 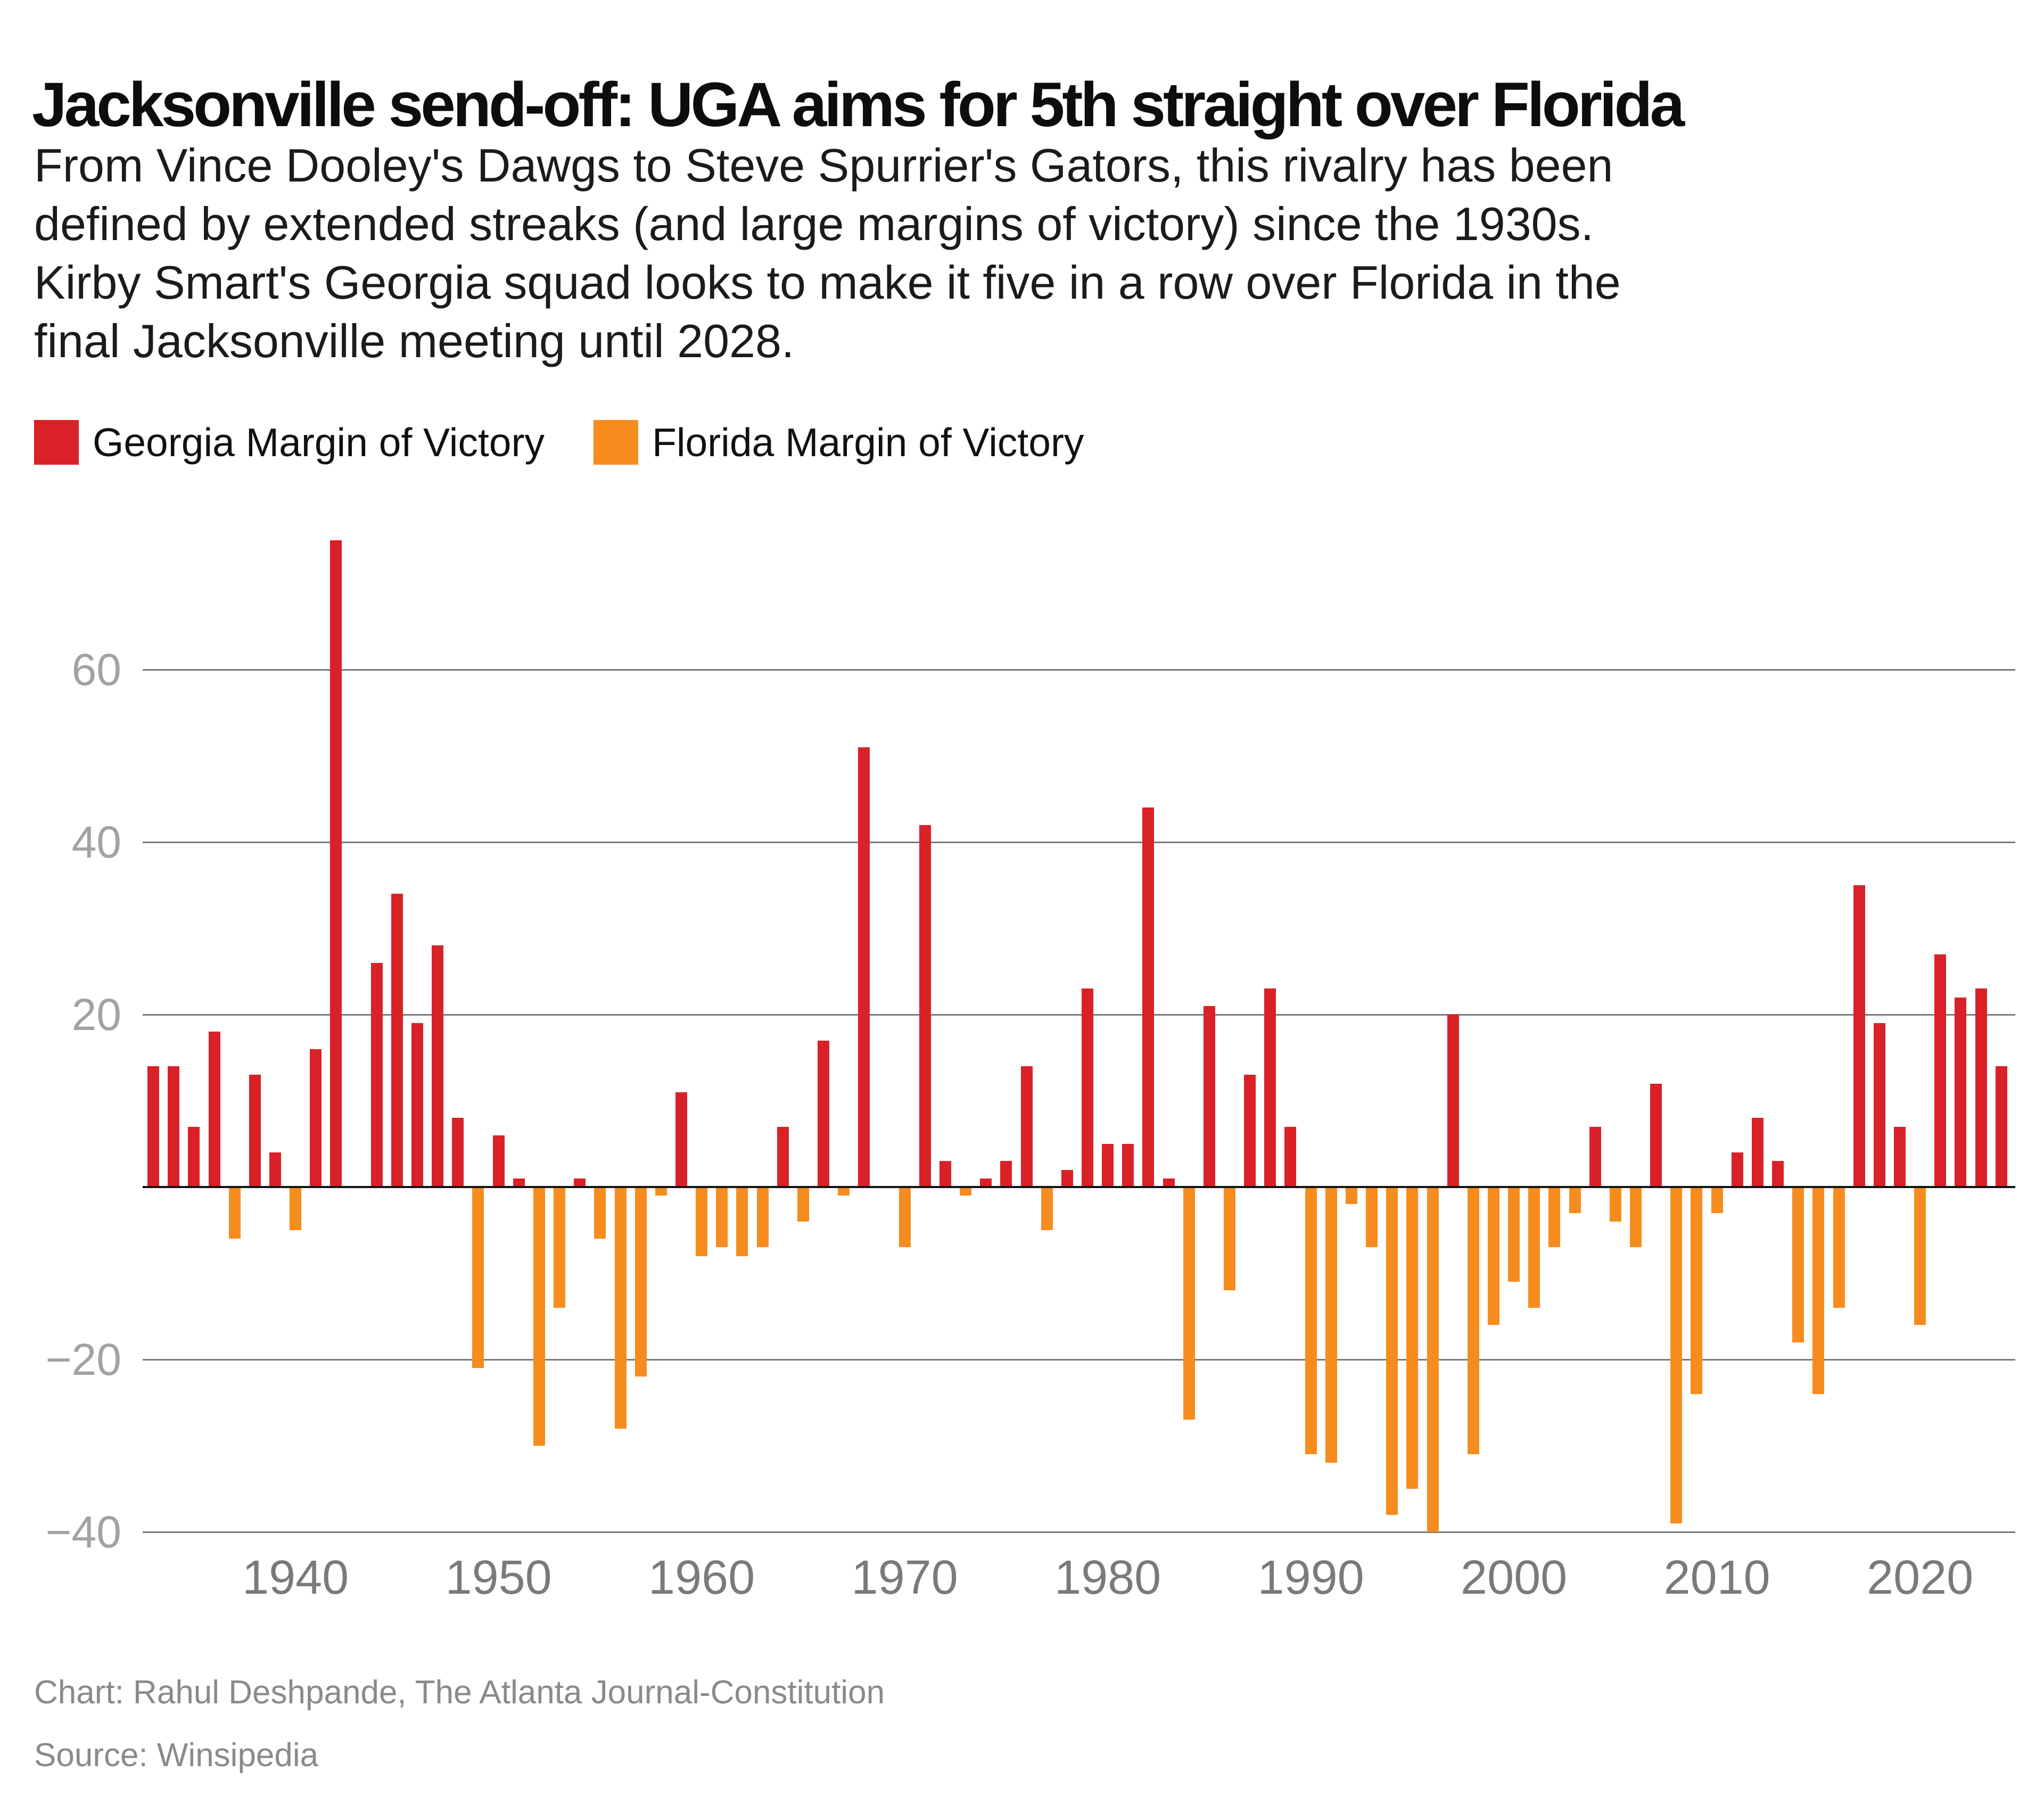 What do you see at coordinates (722, 1217) in the screenshot?
I see `bar-1961` at bounding box center [722, 1217].